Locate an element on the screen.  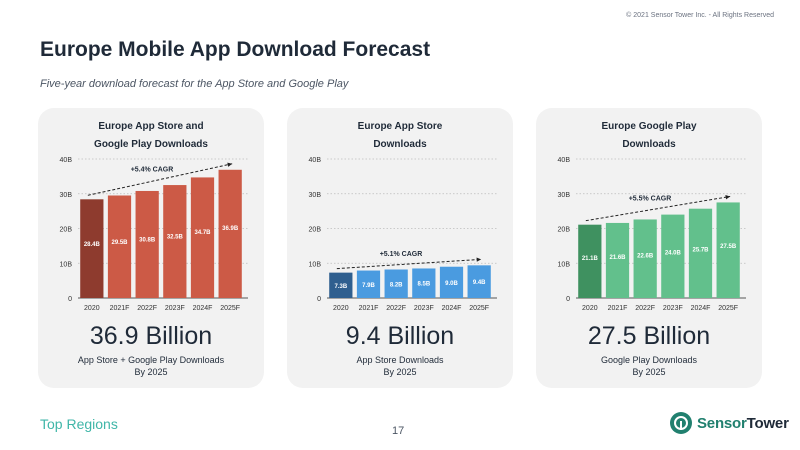
caption: Google Play Downloads By 2025 is located at coordinates (649, 366).